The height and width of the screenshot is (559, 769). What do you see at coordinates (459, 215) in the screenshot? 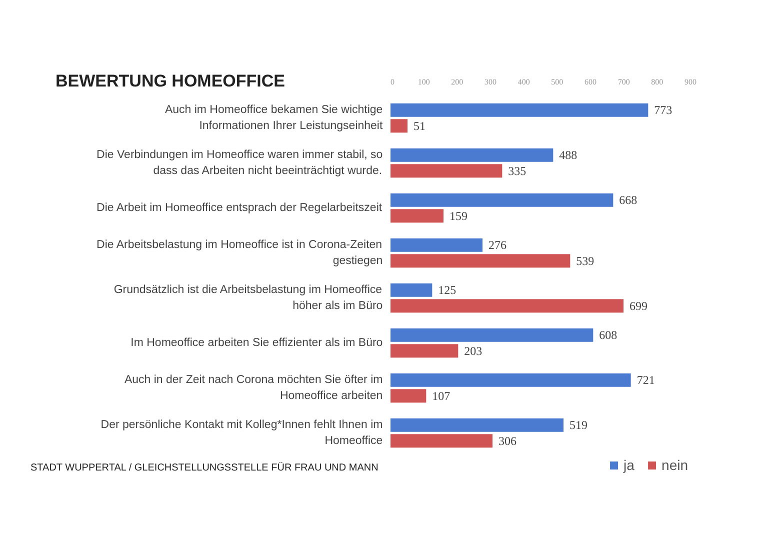
I see `data-label: 159` at bounding box center [459, 215].